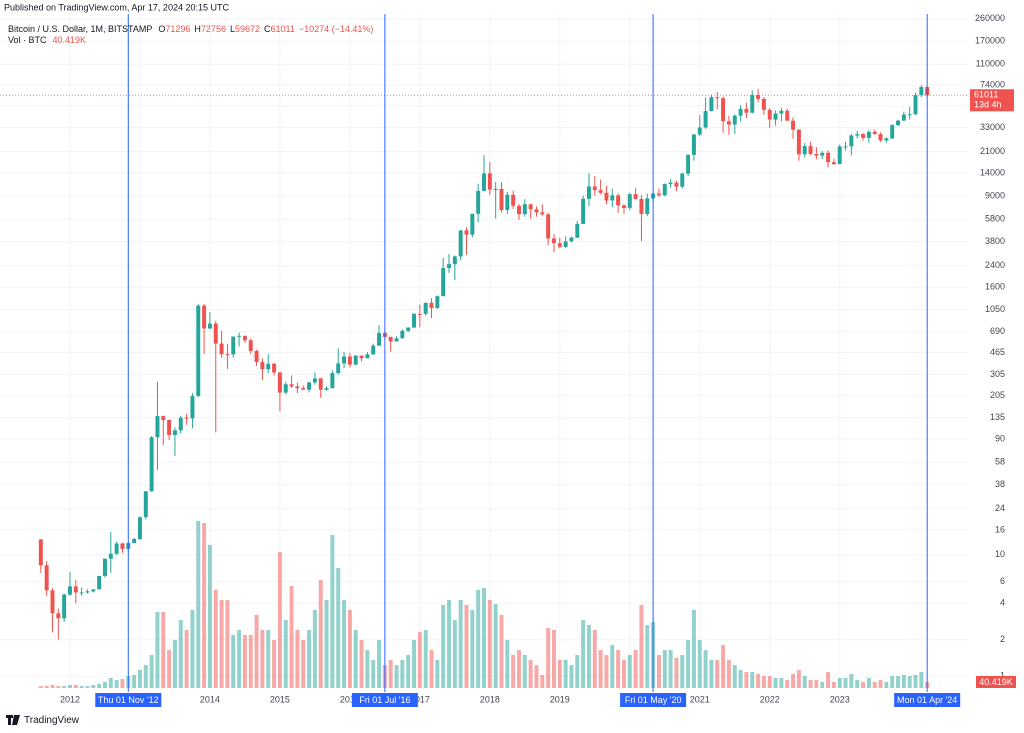  I want to click on change-label: −10274 (−14.41%), so click(336, 29).